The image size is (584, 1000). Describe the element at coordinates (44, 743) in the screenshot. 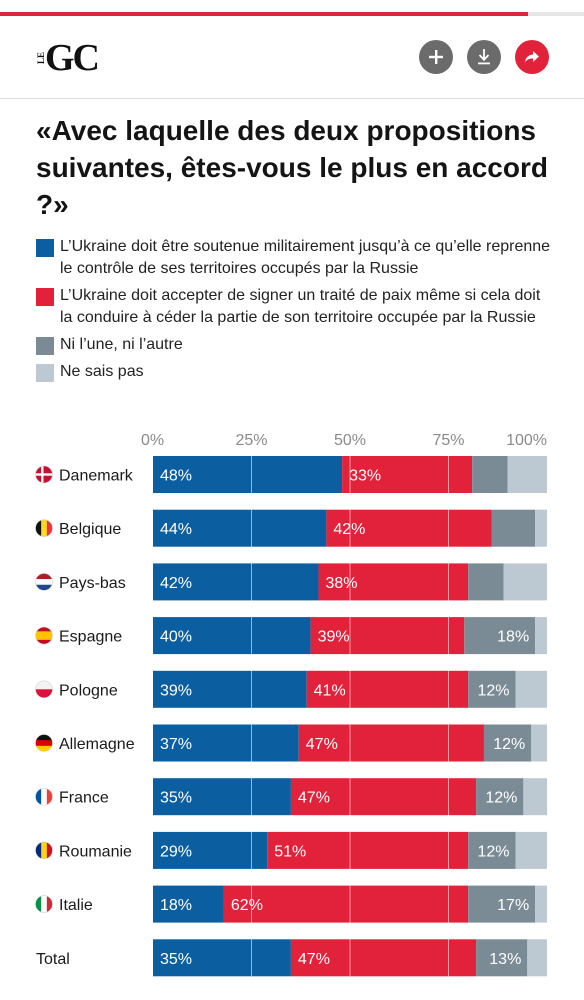

I see `flag-de-icon` at that location.